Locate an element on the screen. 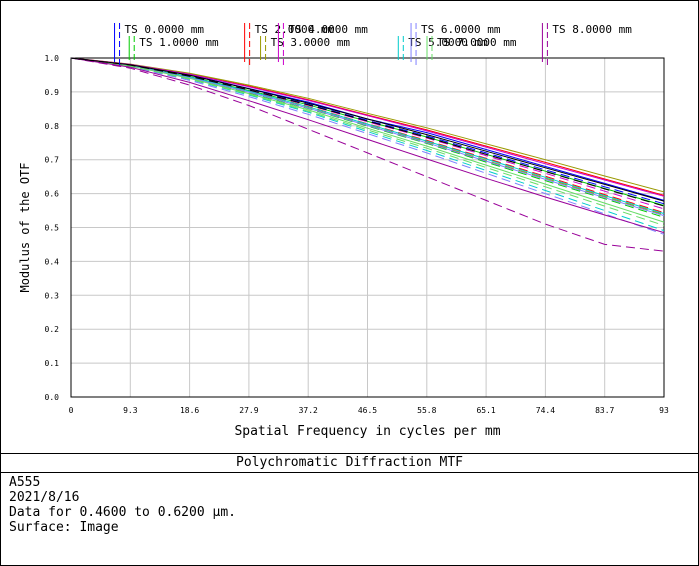 Image resolution: width=699 pixels, height=566 pixels. info-lens-name: A555 is located at coordinates (25, 482).